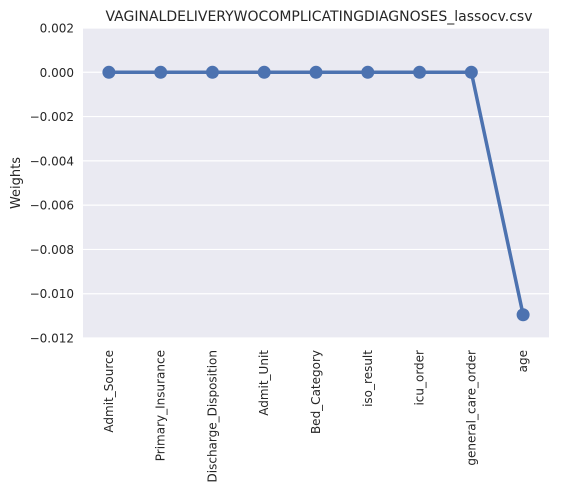  What do you see at coordinates (523, 361) in the screenshot?
I see `x-tick-label: age` at bounding box center [523, 361].